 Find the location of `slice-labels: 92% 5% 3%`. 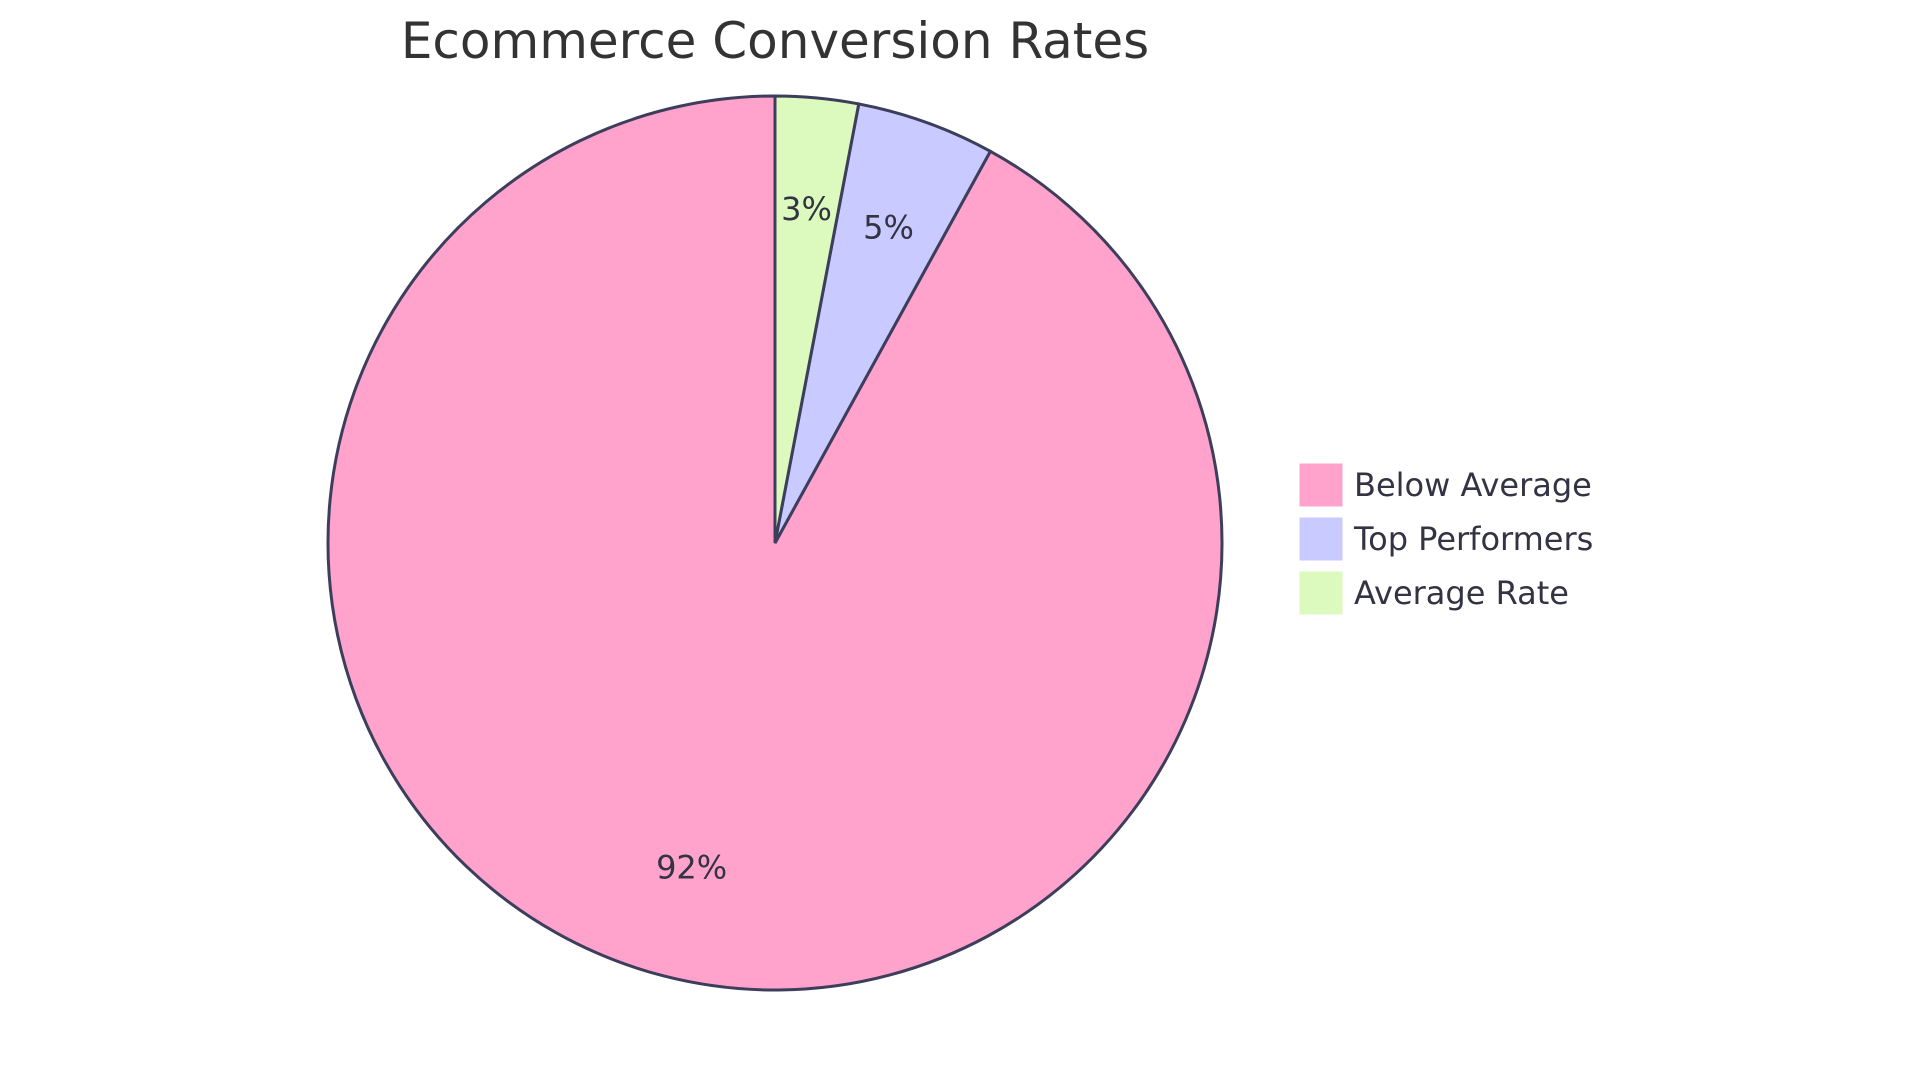

slice-labels: 92% 5% 3% is located at coordinates (785, 538).